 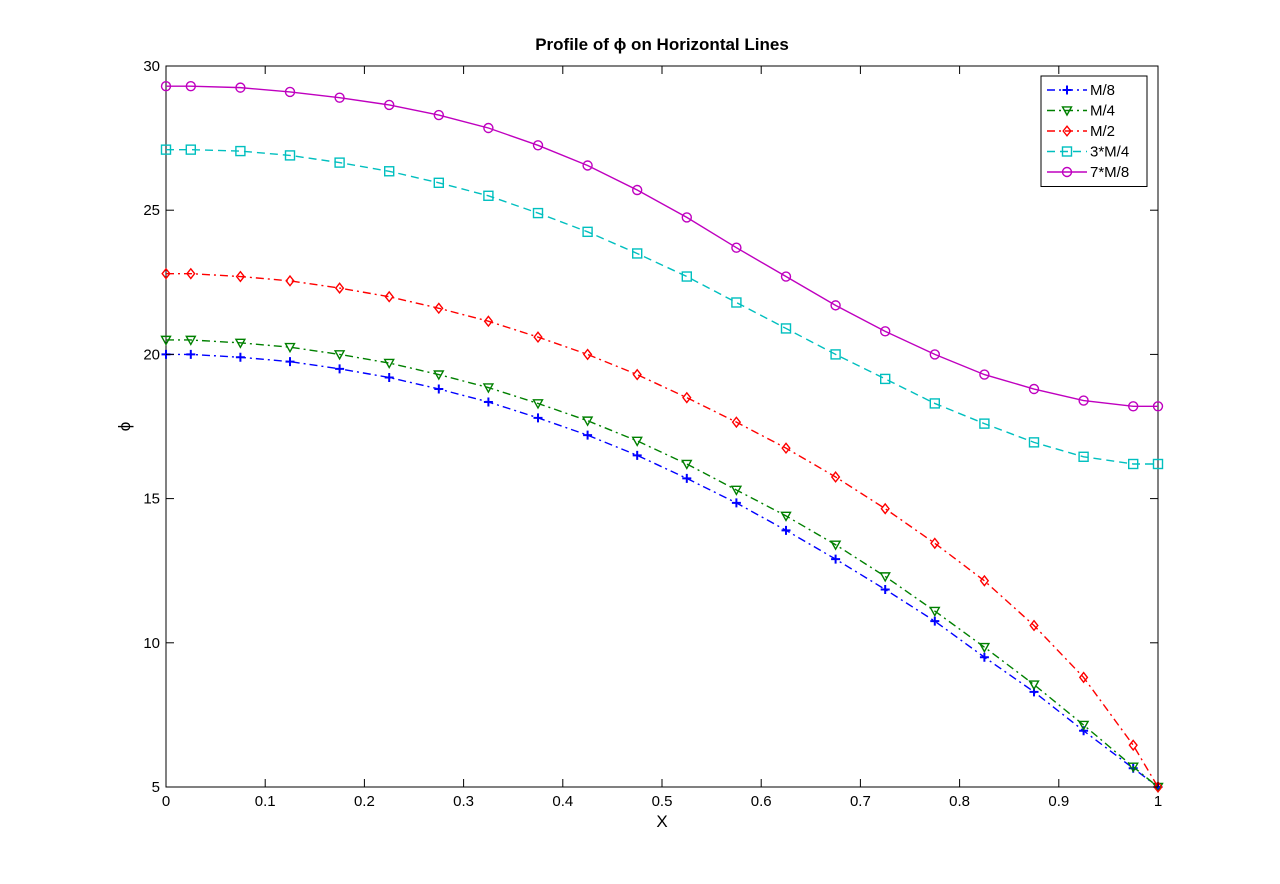 I want to click on x-tick-label: 0.7, so click(x=860, y=801).